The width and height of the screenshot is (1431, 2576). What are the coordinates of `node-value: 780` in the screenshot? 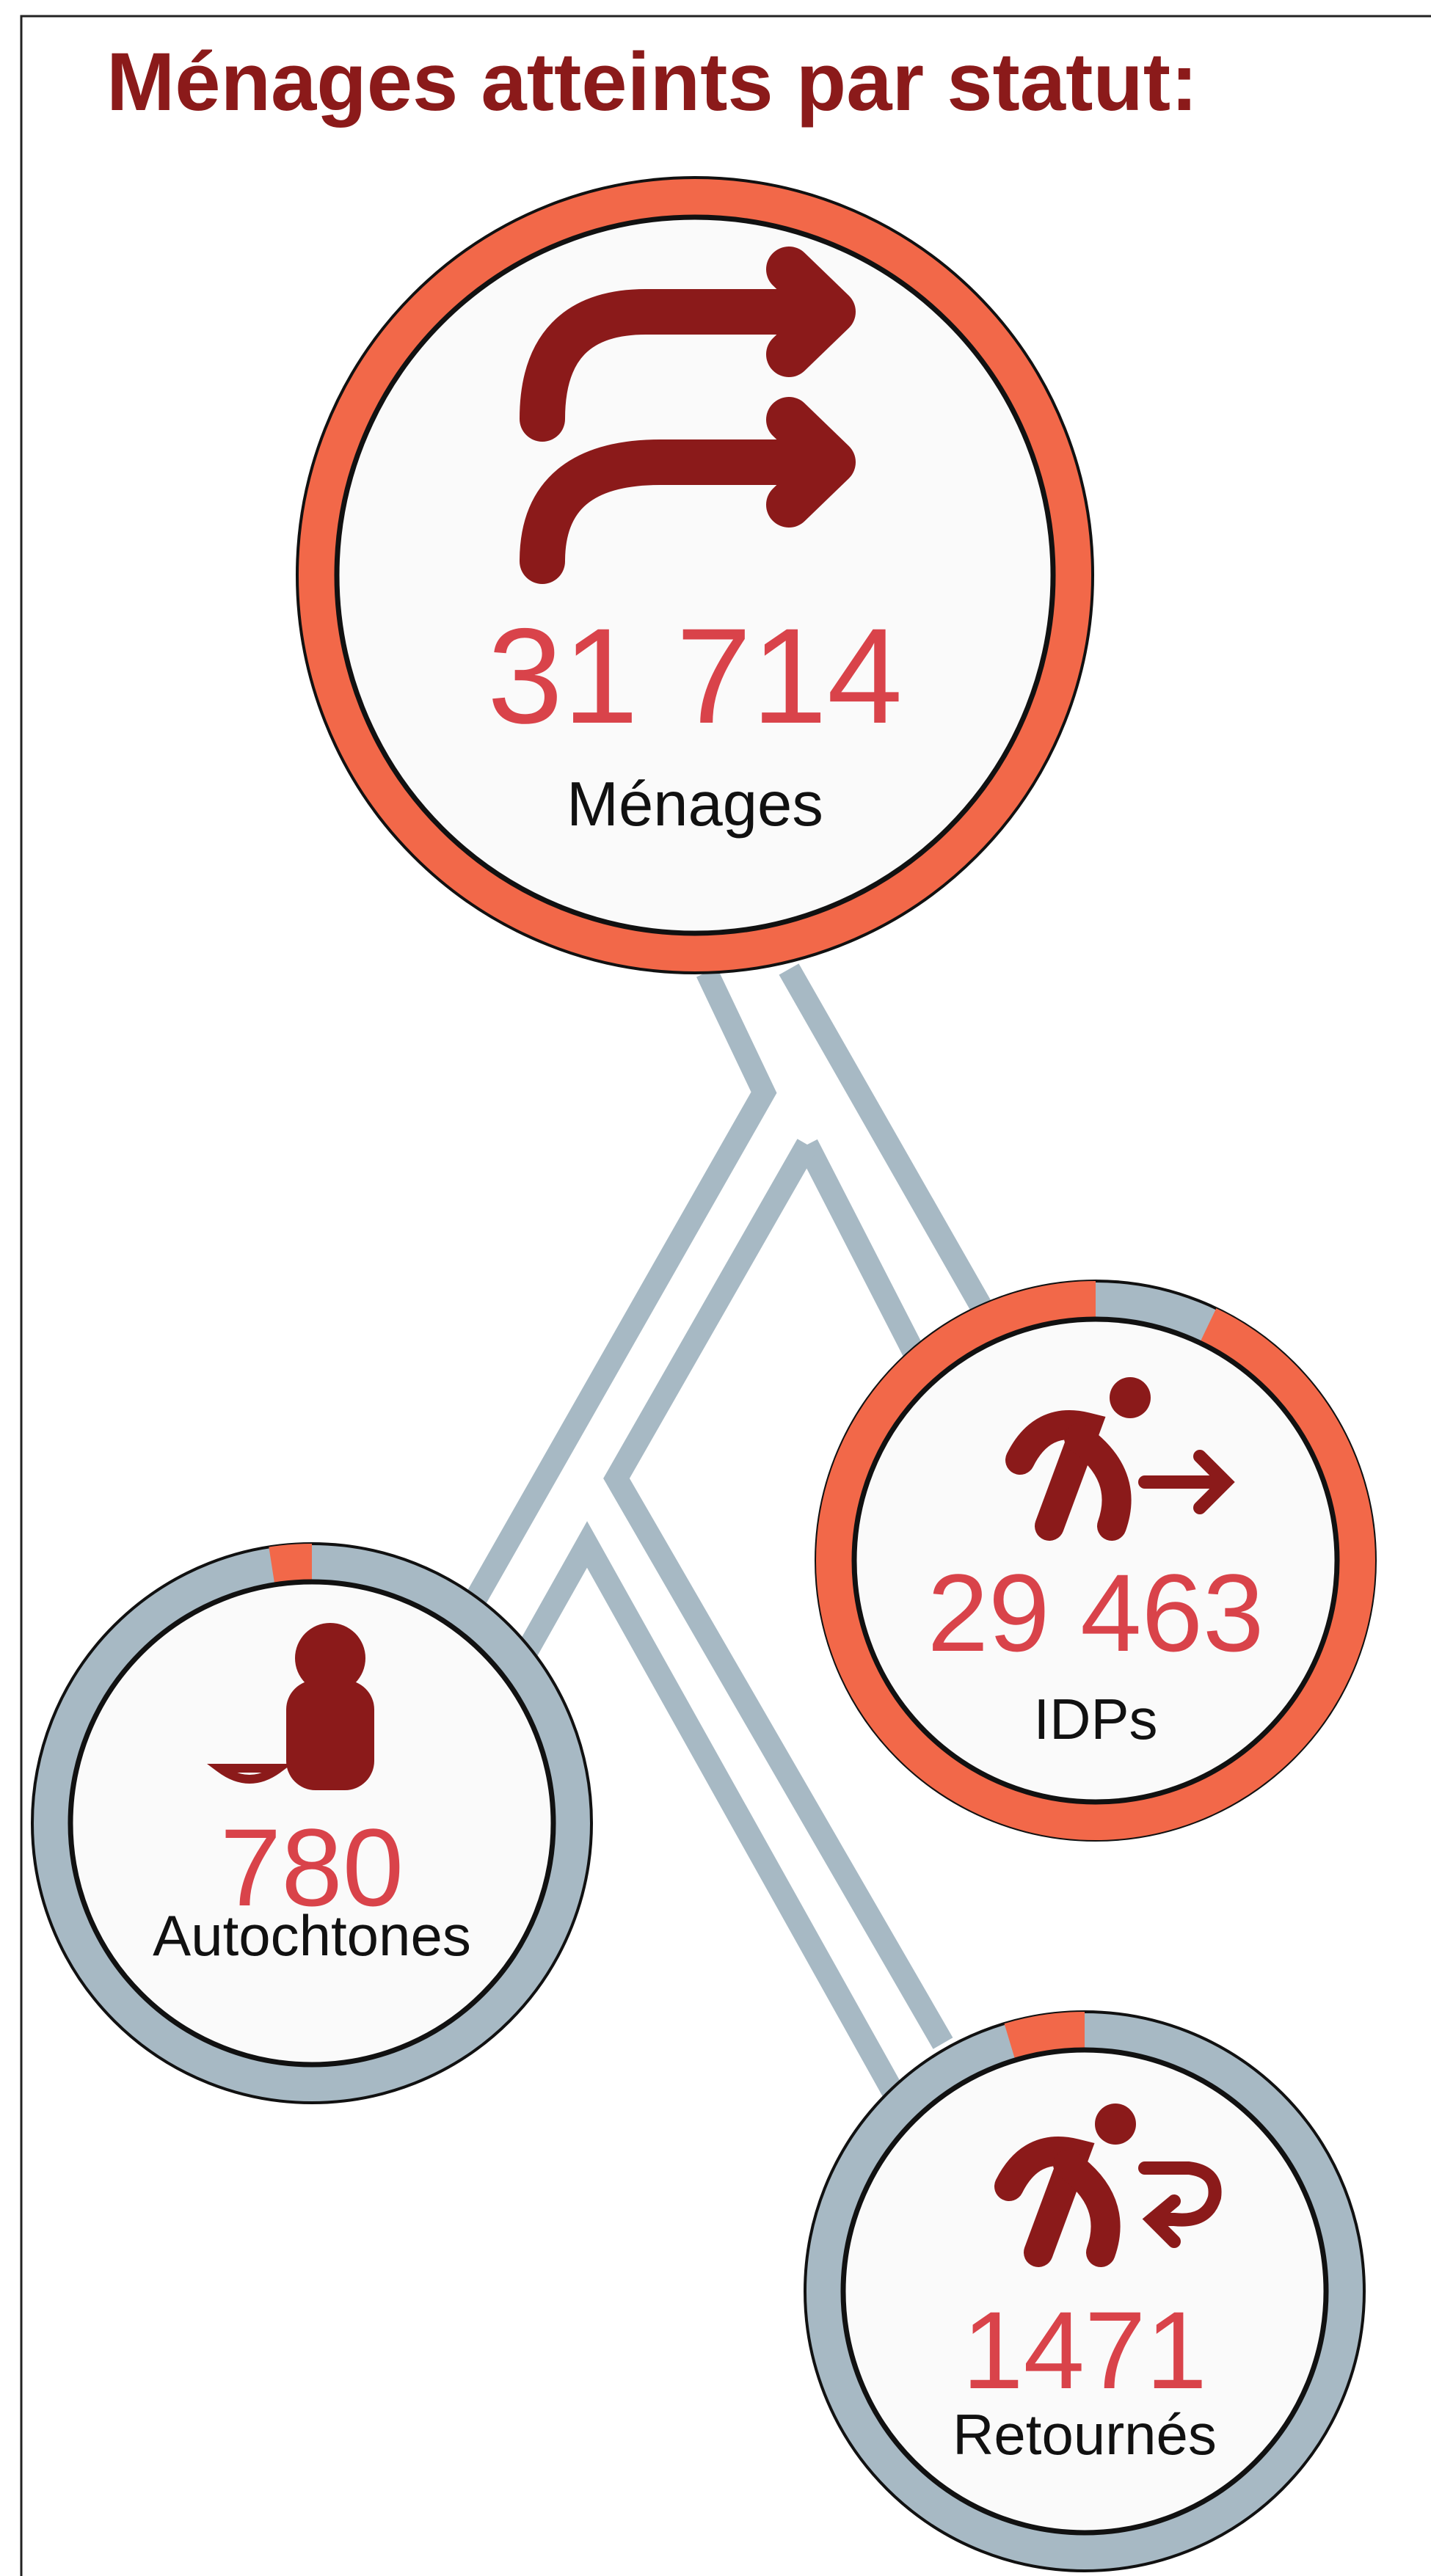 It's located at (312, 1868).